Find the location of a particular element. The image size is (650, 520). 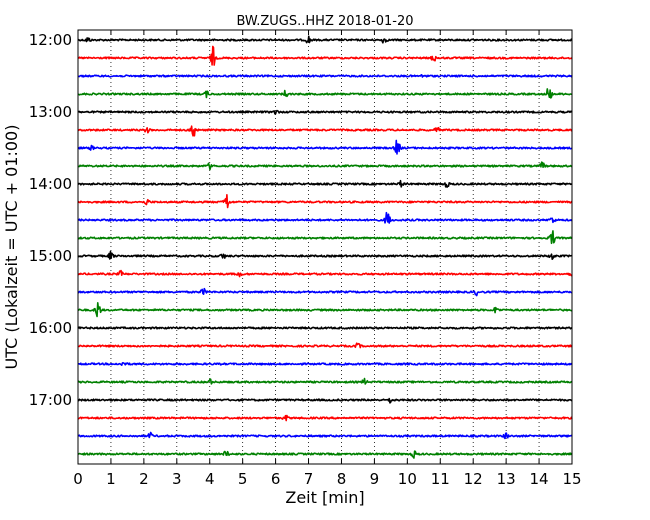

y-tick-label: 17:00 is located at coordinates (50, 400).